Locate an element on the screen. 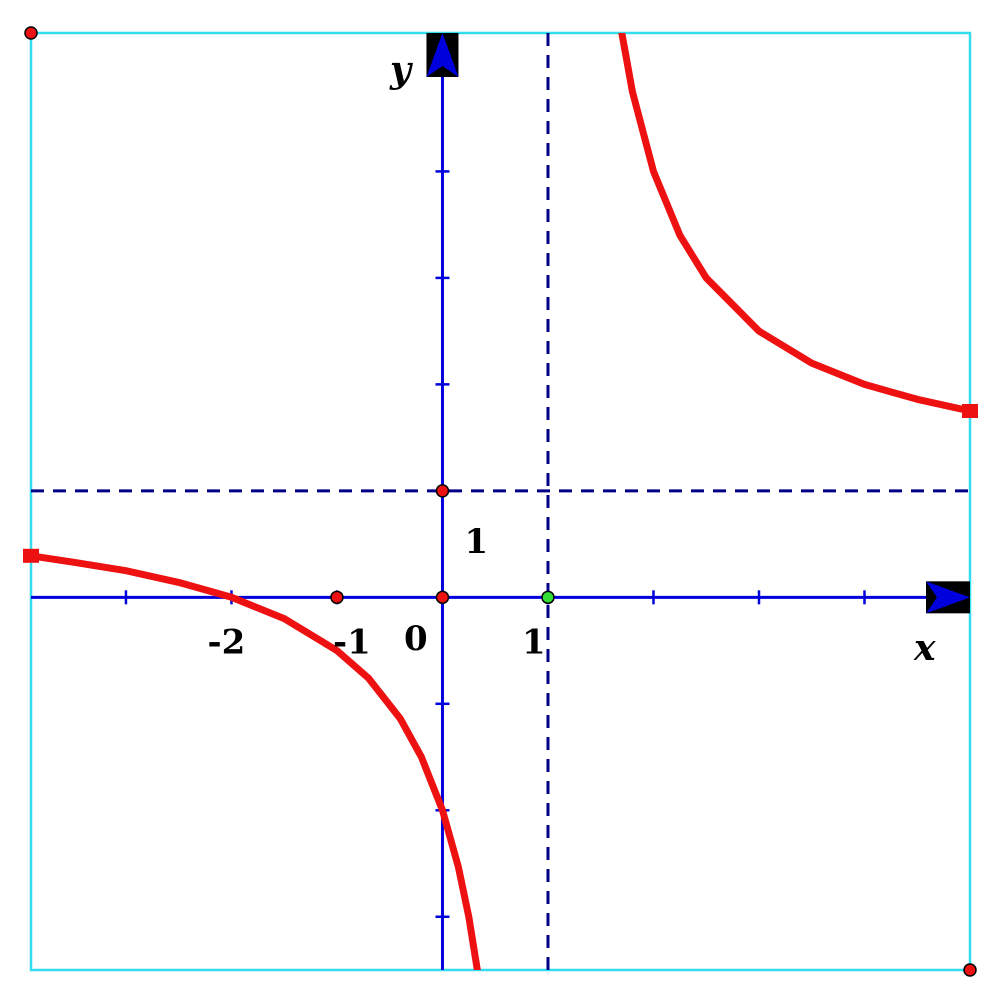  y-arrow-head is located at coordinates (442, 55).